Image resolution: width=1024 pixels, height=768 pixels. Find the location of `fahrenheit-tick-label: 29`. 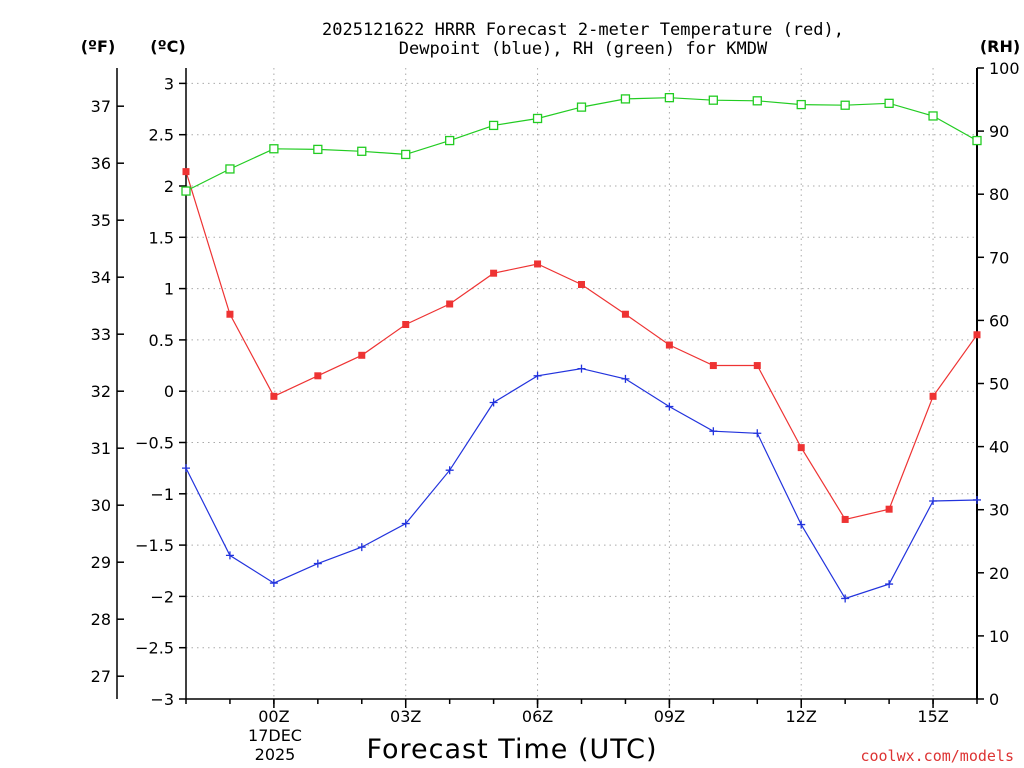

fahrenheit-tick-label: 29 is located at coordinates (101, 562).